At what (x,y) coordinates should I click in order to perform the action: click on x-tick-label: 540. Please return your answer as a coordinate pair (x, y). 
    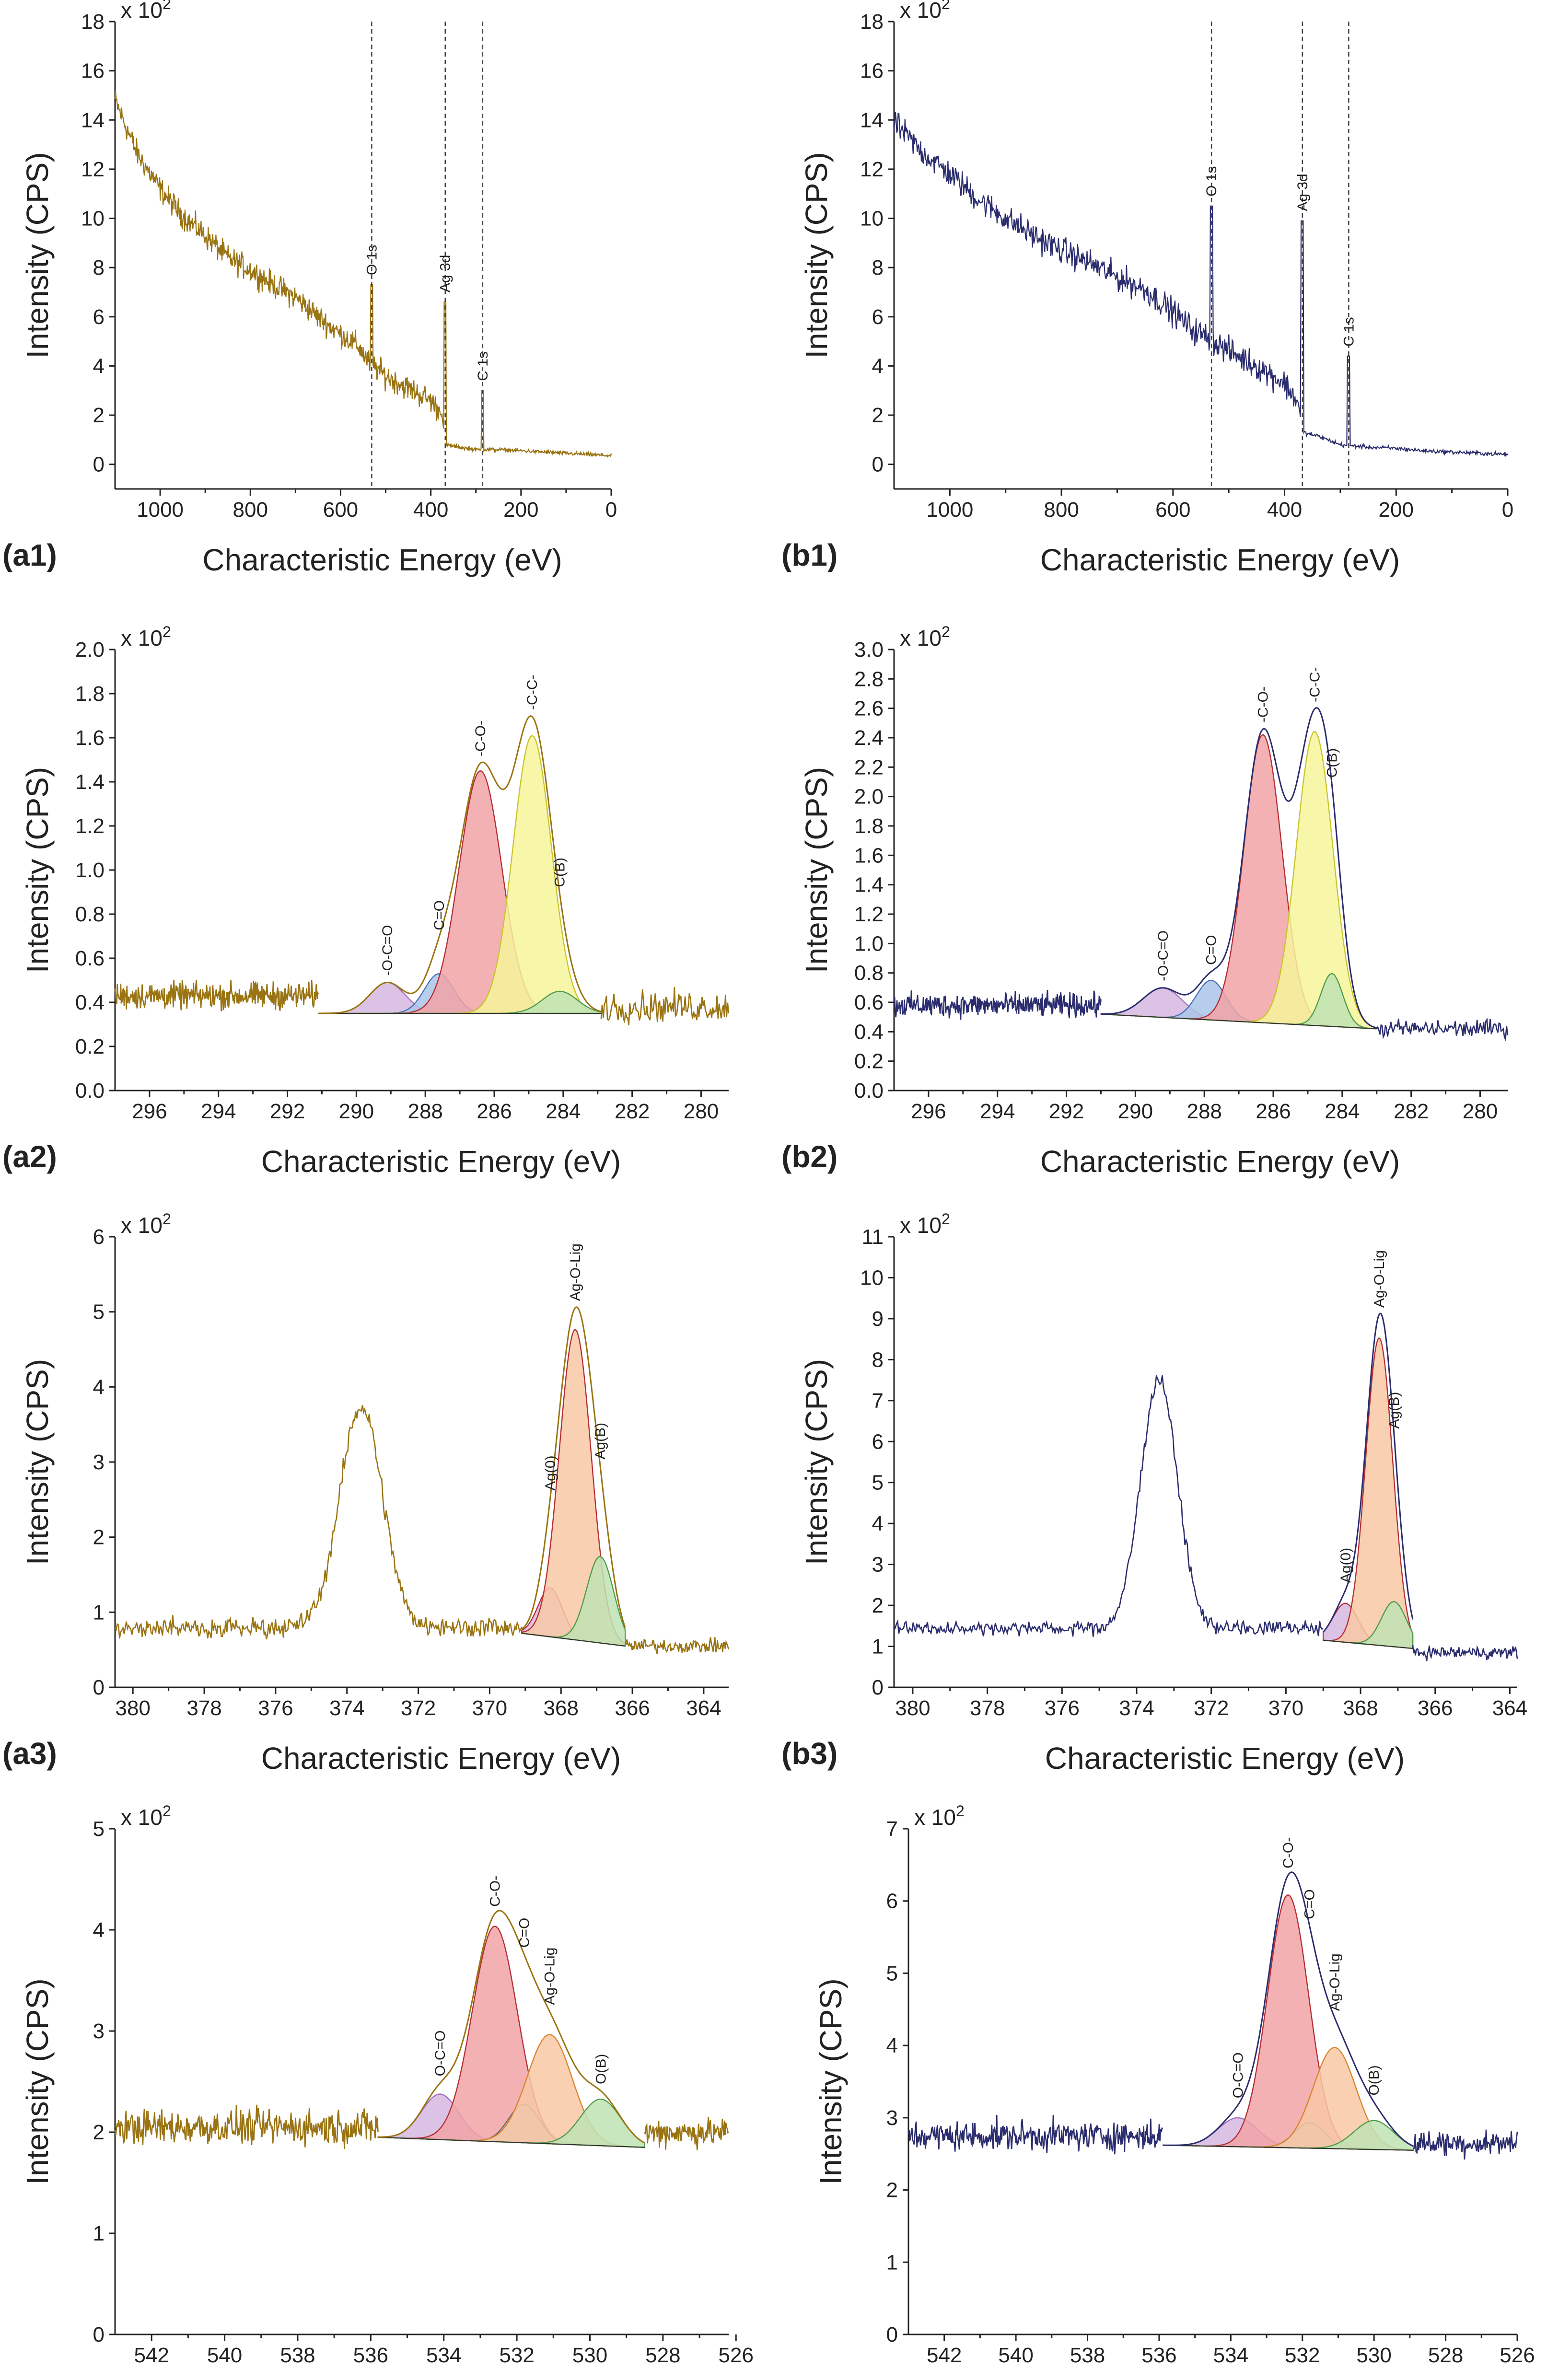
    Looking at the image, I should click on (1016, 2355).